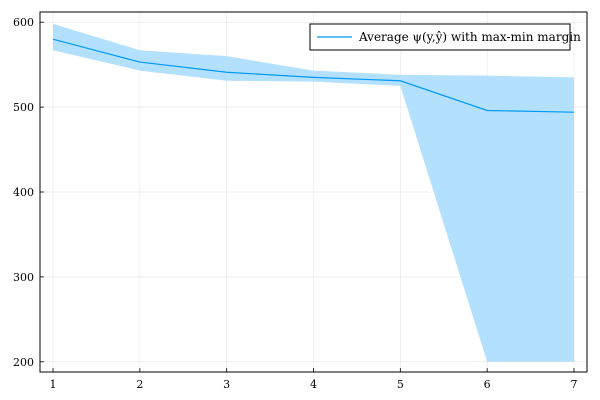 Image resolution: width=600 pixels, height=400 pixels. What do you see at coordinates (53, 384) in the screenshot?
I see `x-tick-label: 1` at bounding box center [53, 384].